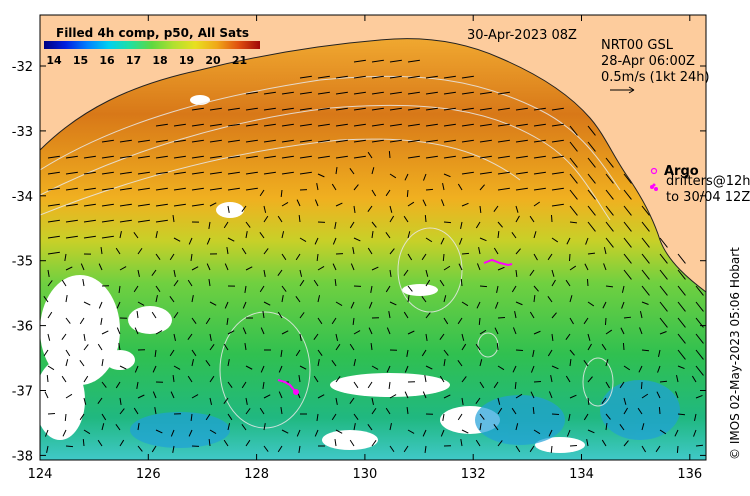  Describe the element at coordinates (581, 474) in the screenshot. I see `x-tick-label: 134` at that location.